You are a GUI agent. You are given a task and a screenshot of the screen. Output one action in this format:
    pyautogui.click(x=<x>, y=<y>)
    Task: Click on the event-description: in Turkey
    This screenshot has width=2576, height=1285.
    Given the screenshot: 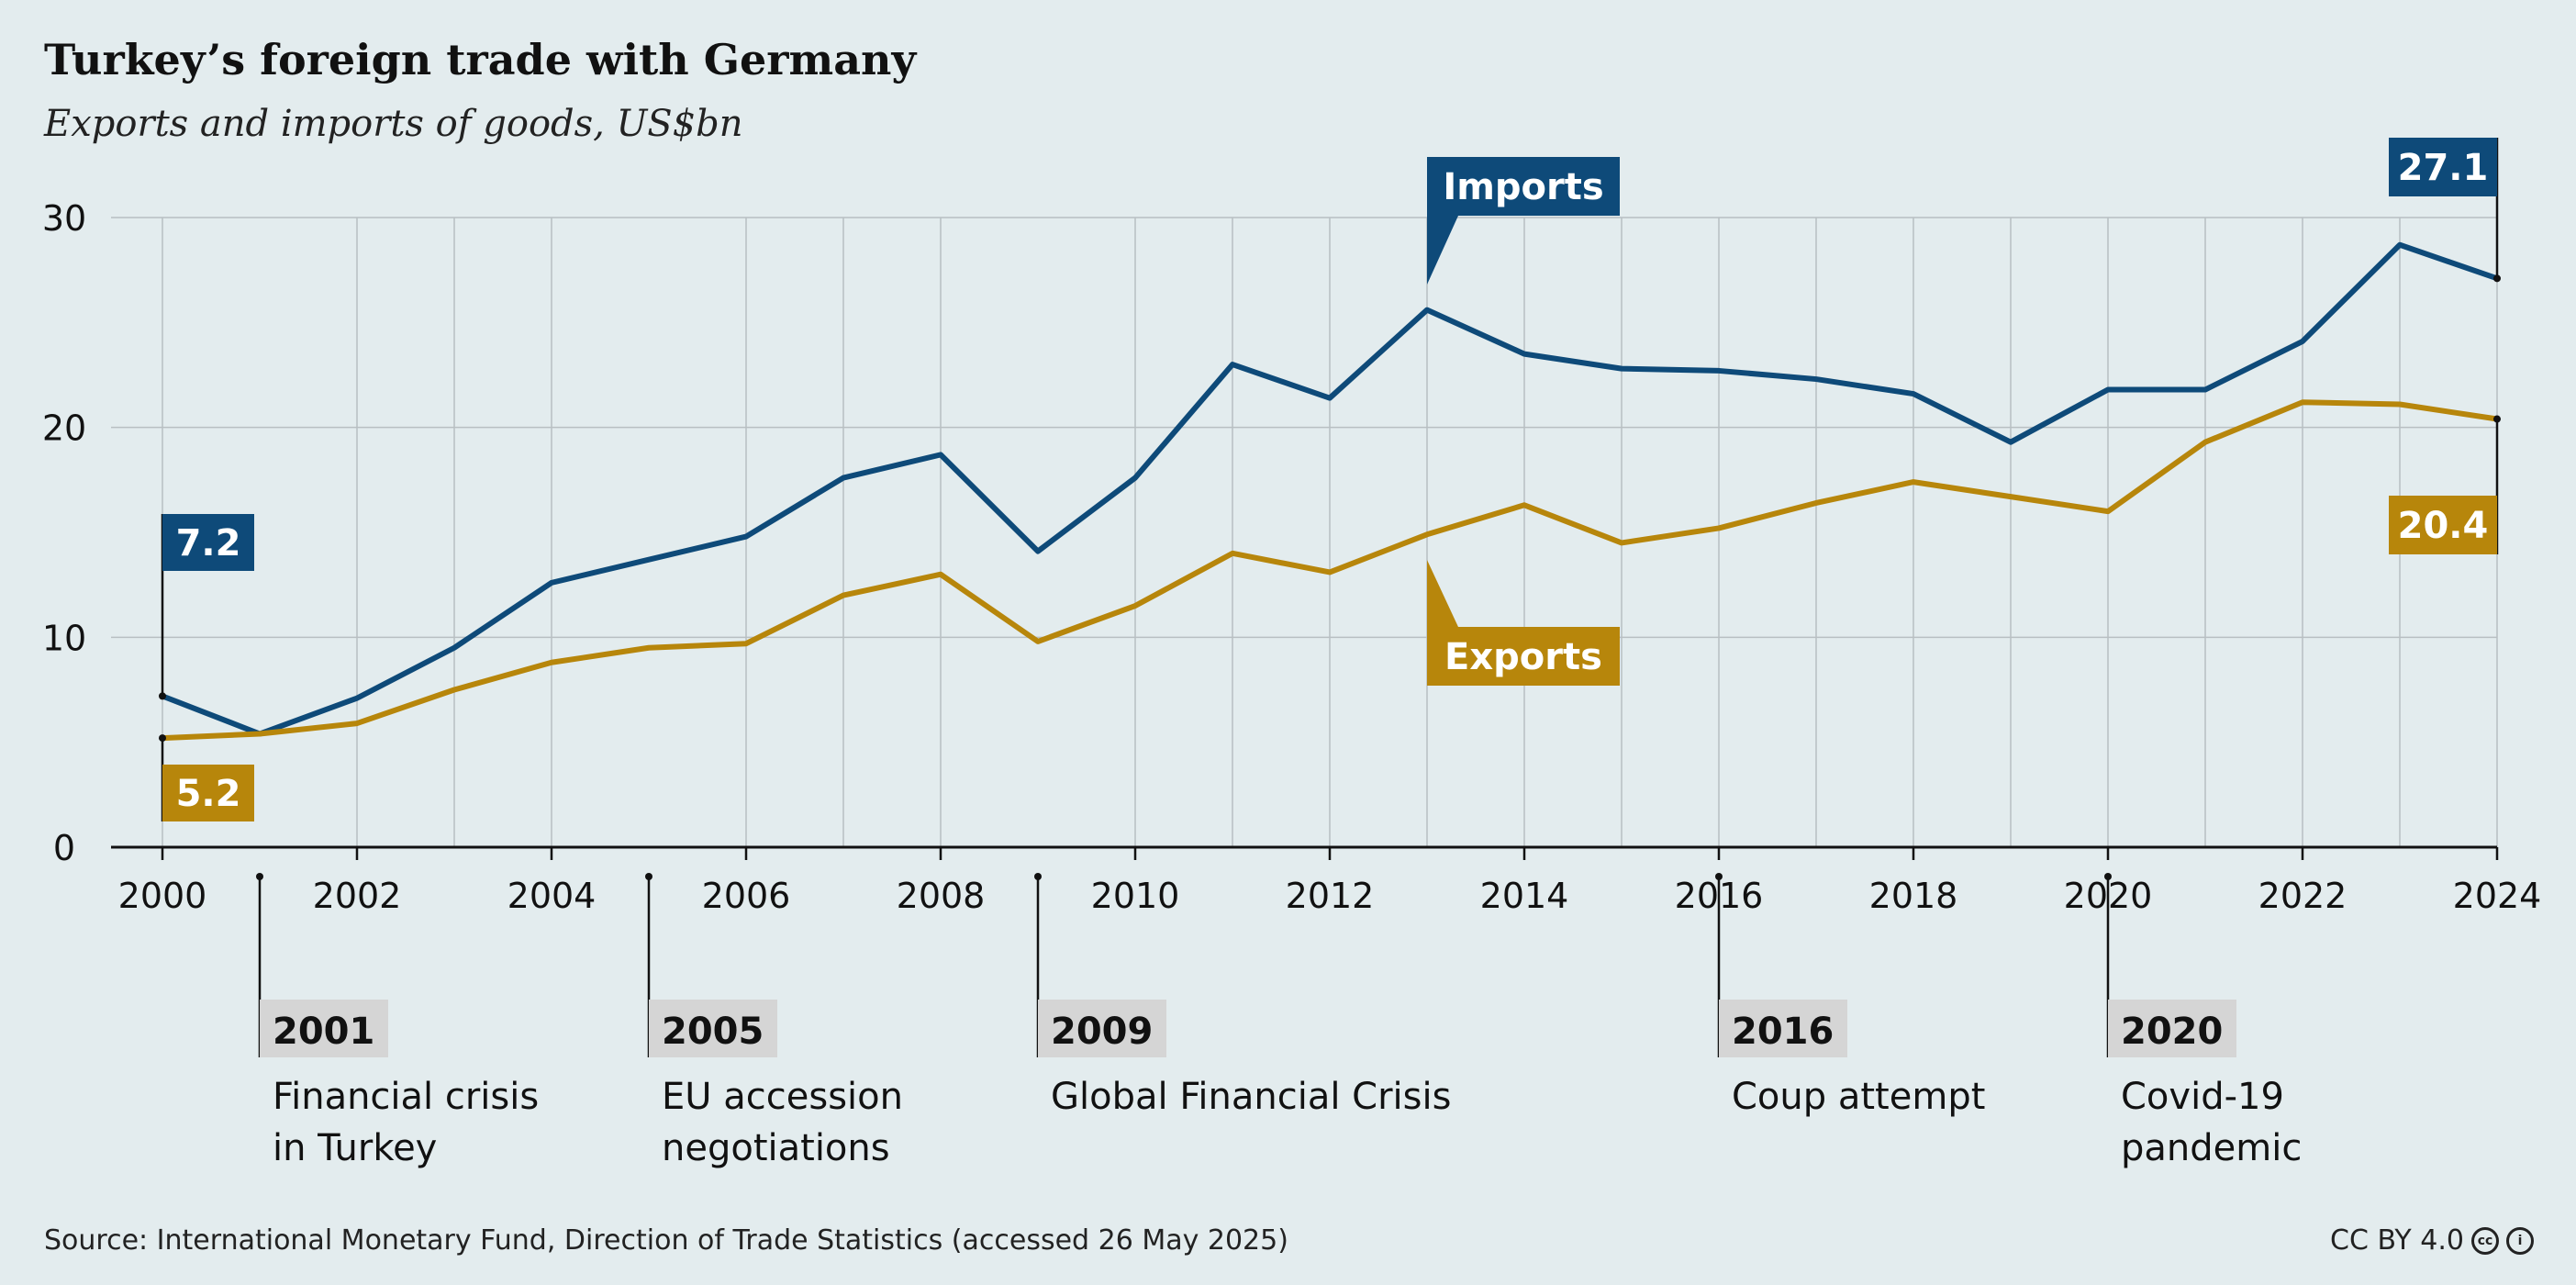 What is the action you would take?
    pyautogui.click(x=355, y=1148)
    